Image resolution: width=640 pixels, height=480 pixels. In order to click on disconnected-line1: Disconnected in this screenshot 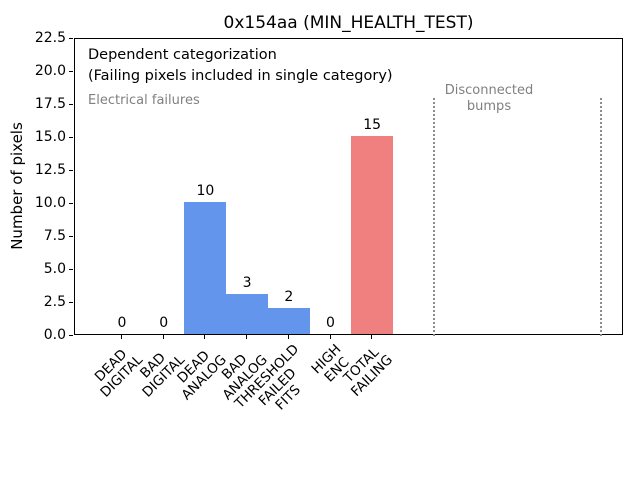, I will do `click(489, 90)`.